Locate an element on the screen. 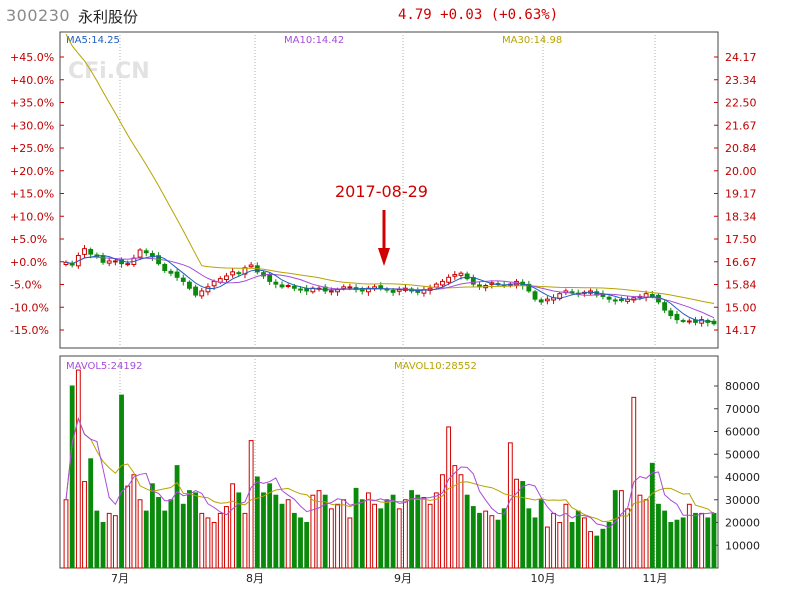 The height and width of the screenshot is (600, 800). ma5-line is located at coordinates (390, 288).